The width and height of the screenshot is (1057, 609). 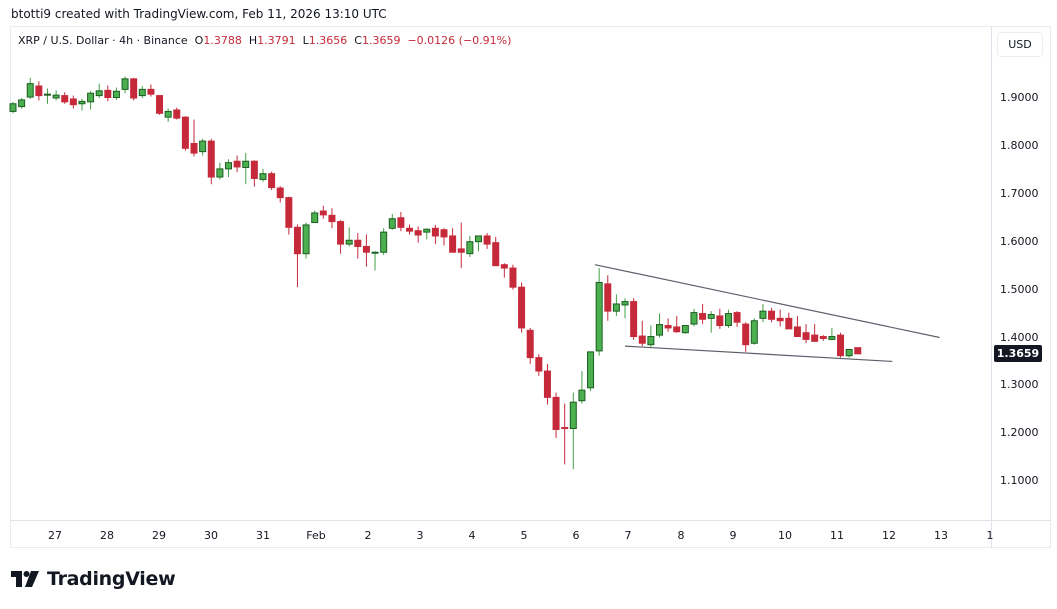 I want to click on last-price-label: 1.3659, so click(x=1018, y=353).